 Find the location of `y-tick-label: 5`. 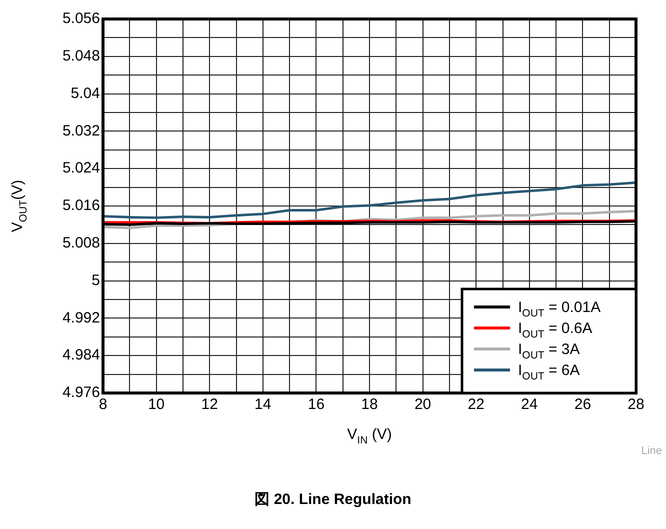

y-tick-label: 5 is located at coordinates (96, 280).